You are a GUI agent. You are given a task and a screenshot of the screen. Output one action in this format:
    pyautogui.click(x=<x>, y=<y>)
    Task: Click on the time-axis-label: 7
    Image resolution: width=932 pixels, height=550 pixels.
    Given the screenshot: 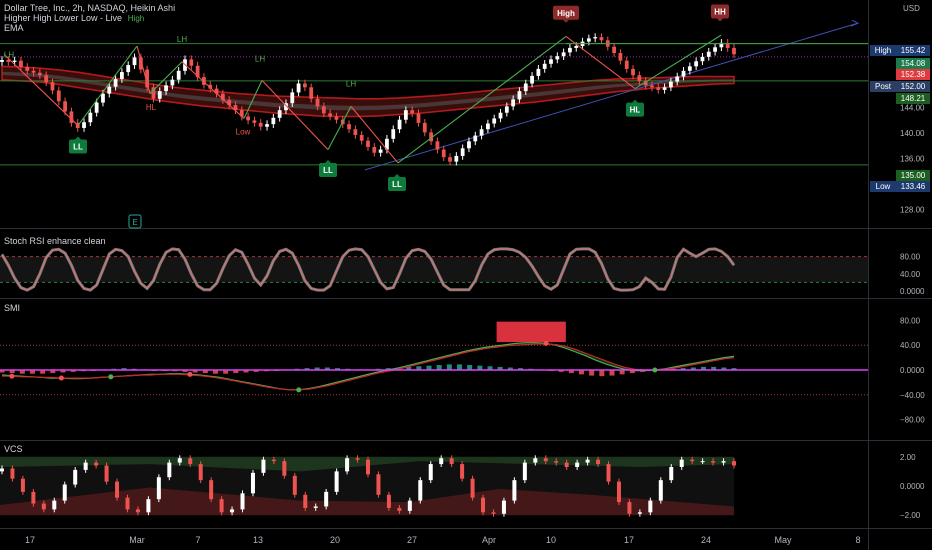 What is the action you would take?
    pyautogui.click(x=197, y=540)
    